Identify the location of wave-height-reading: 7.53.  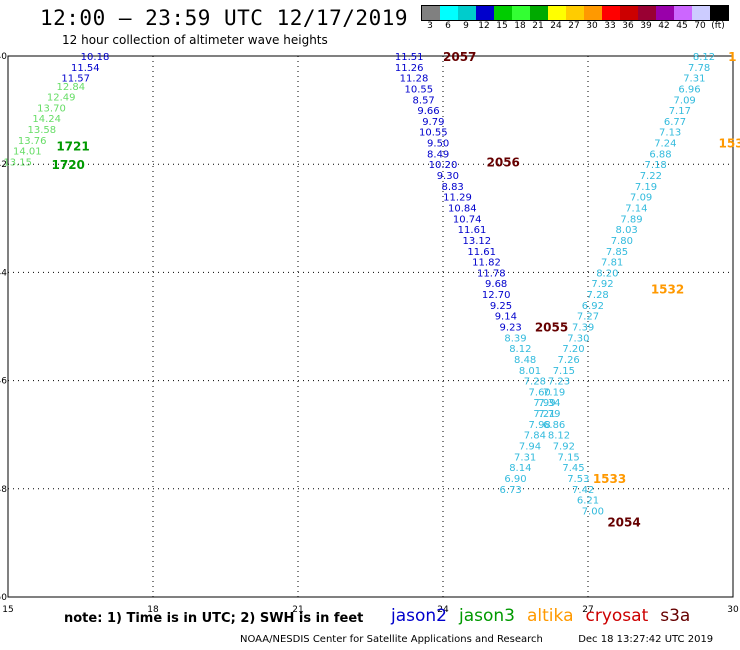
(578, 479).